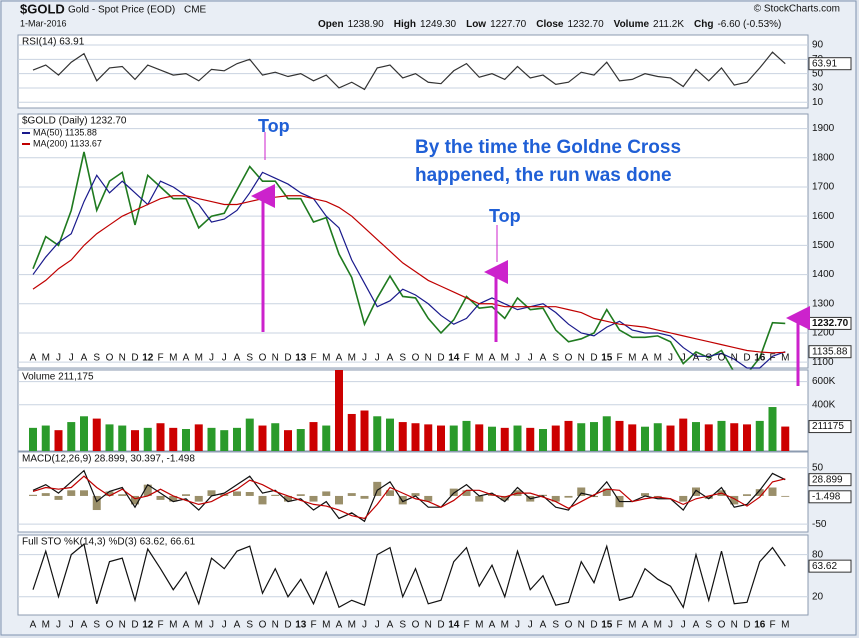 Image resolution: width=859 pixels, height=638 pixels. I want to click on value-box-label: 1232.70, so click(830, 323).